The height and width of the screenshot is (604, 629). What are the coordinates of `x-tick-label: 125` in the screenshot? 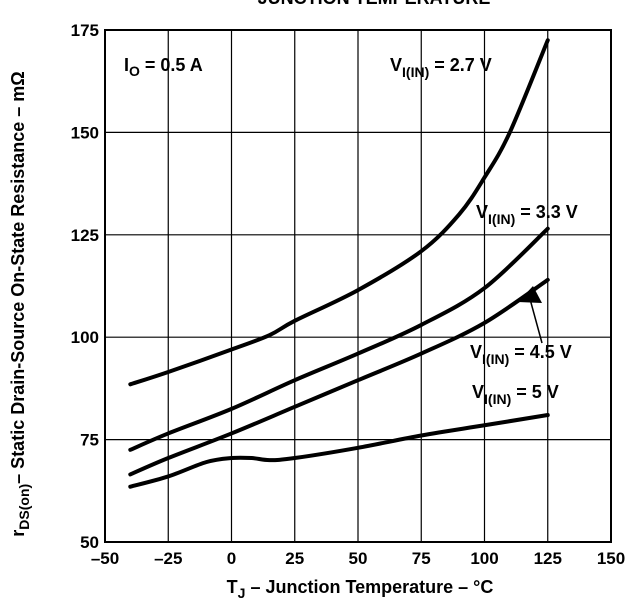 It's located at (548, 558).